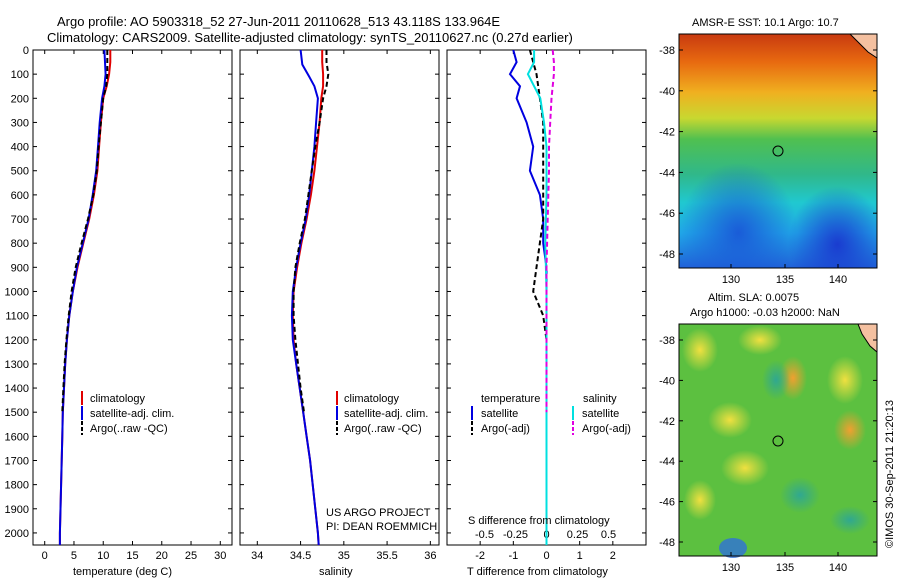 The image size is (900, 580). I want to click on s-diff-tick-label: 0.25, so click(577, 535).